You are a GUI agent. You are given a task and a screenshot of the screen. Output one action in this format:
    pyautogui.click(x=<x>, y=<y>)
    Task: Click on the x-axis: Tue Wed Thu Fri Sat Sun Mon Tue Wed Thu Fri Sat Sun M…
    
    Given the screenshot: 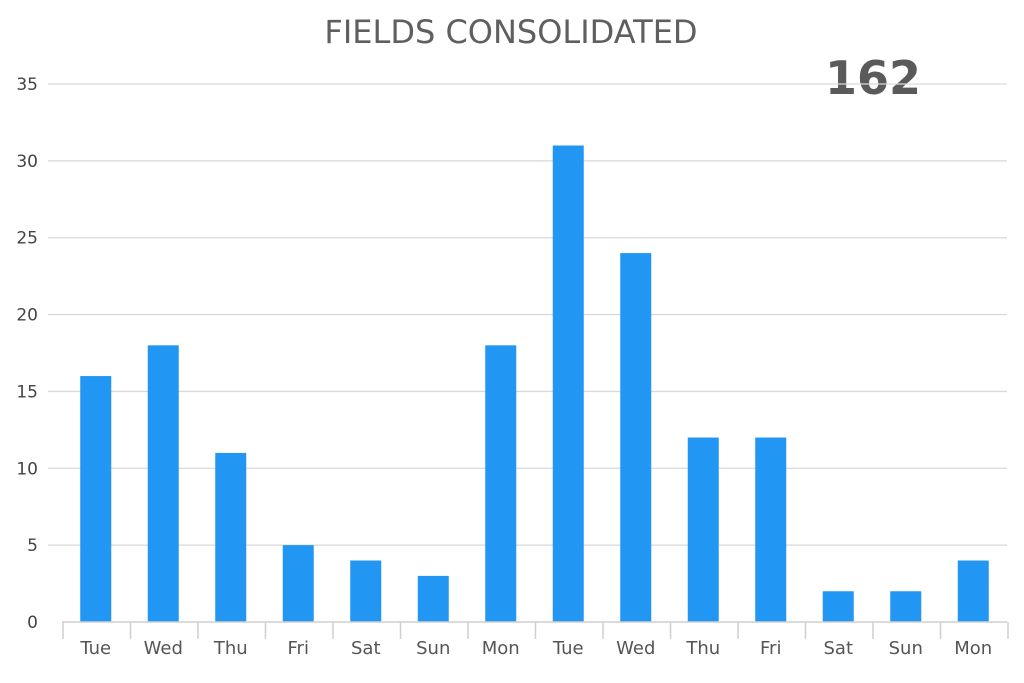 What is the action you would take?
    pyautogui.click(x=535, y=640)
    